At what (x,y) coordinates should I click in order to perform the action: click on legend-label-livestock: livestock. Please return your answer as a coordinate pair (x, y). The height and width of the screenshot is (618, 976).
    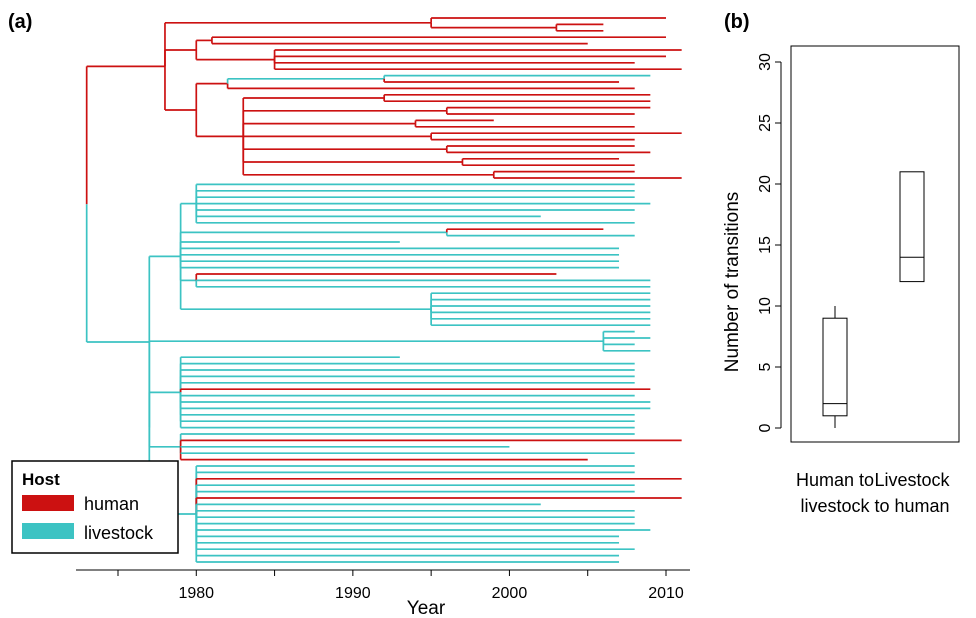
    Looking at the image, I should click on (119, 533).